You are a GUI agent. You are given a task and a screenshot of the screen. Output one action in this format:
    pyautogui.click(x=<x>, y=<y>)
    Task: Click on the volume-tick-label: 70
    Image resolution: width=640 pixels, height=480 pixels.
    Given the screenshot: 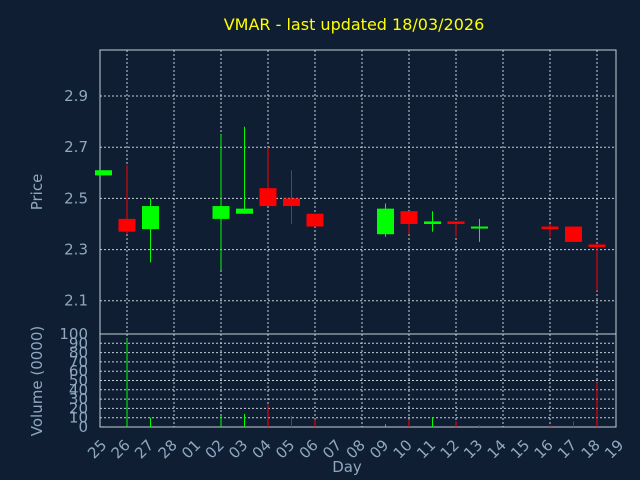 What is the action you would take?
    pyautogui.click(x=78, y=362)
    